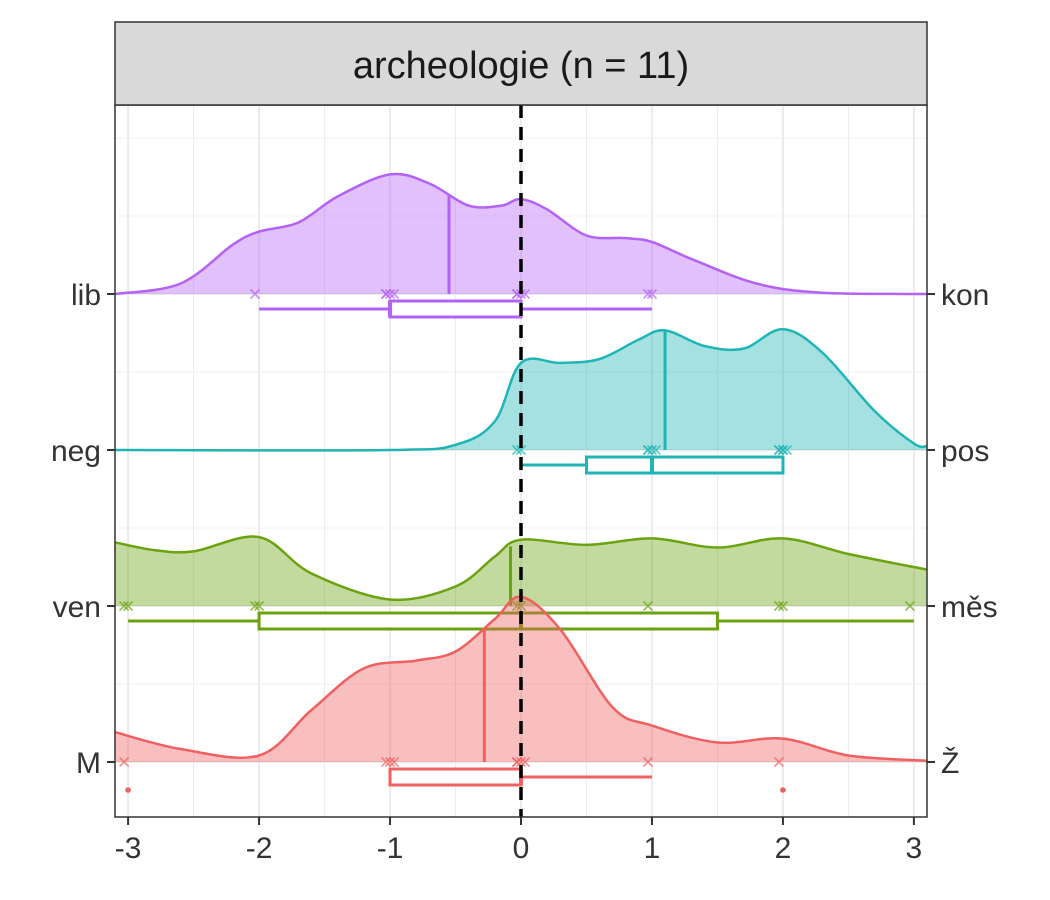 This screenshot has height=900, width=1050. I want to click on y-tick-label-left: ven, so click(77, 607).